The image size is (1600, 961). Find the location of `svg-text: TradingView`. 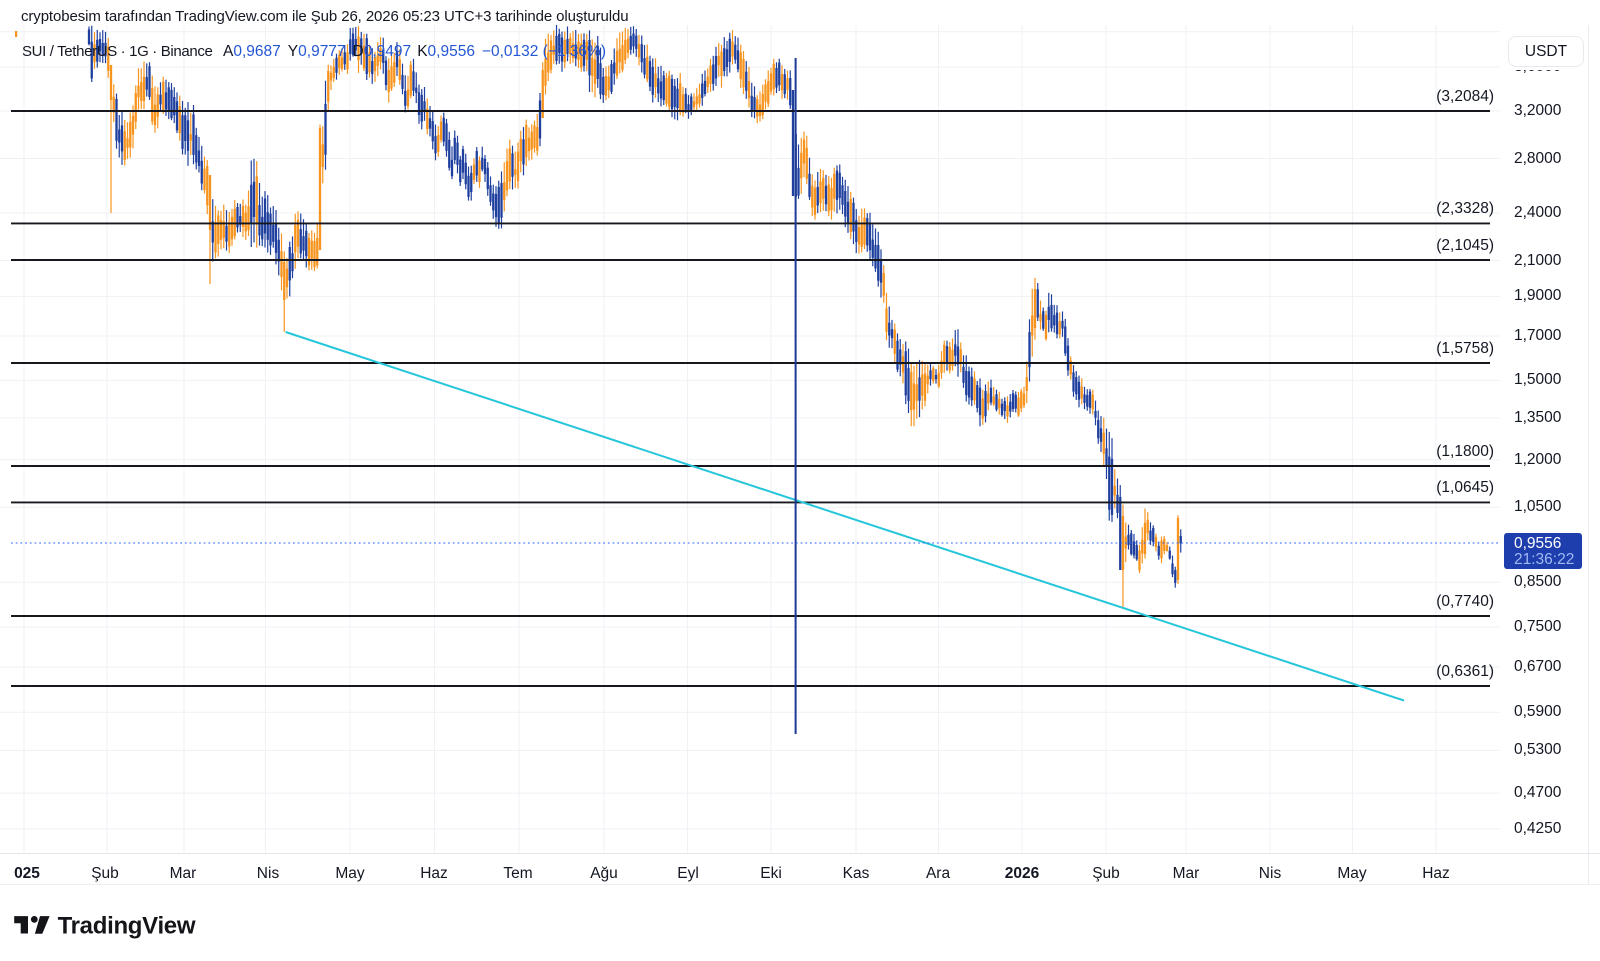

svg-text: TradingView is located at coordinates (127, 927).